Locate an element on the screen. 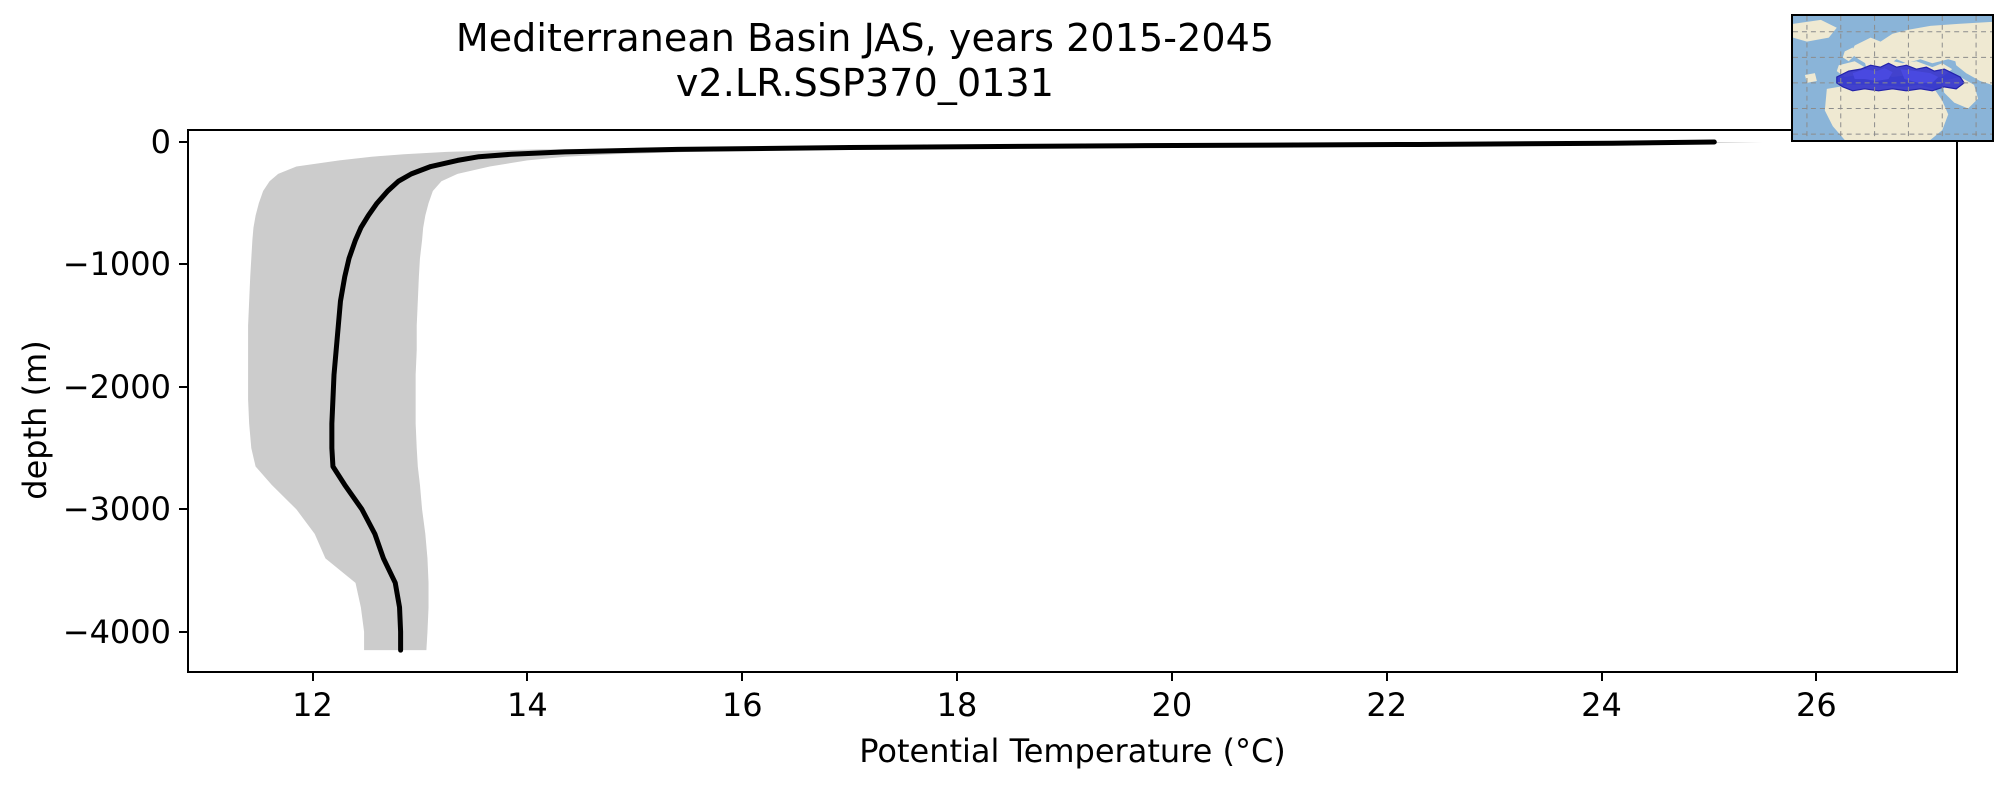  y-tick-label: −4000 is located at coordinates (116, 631).